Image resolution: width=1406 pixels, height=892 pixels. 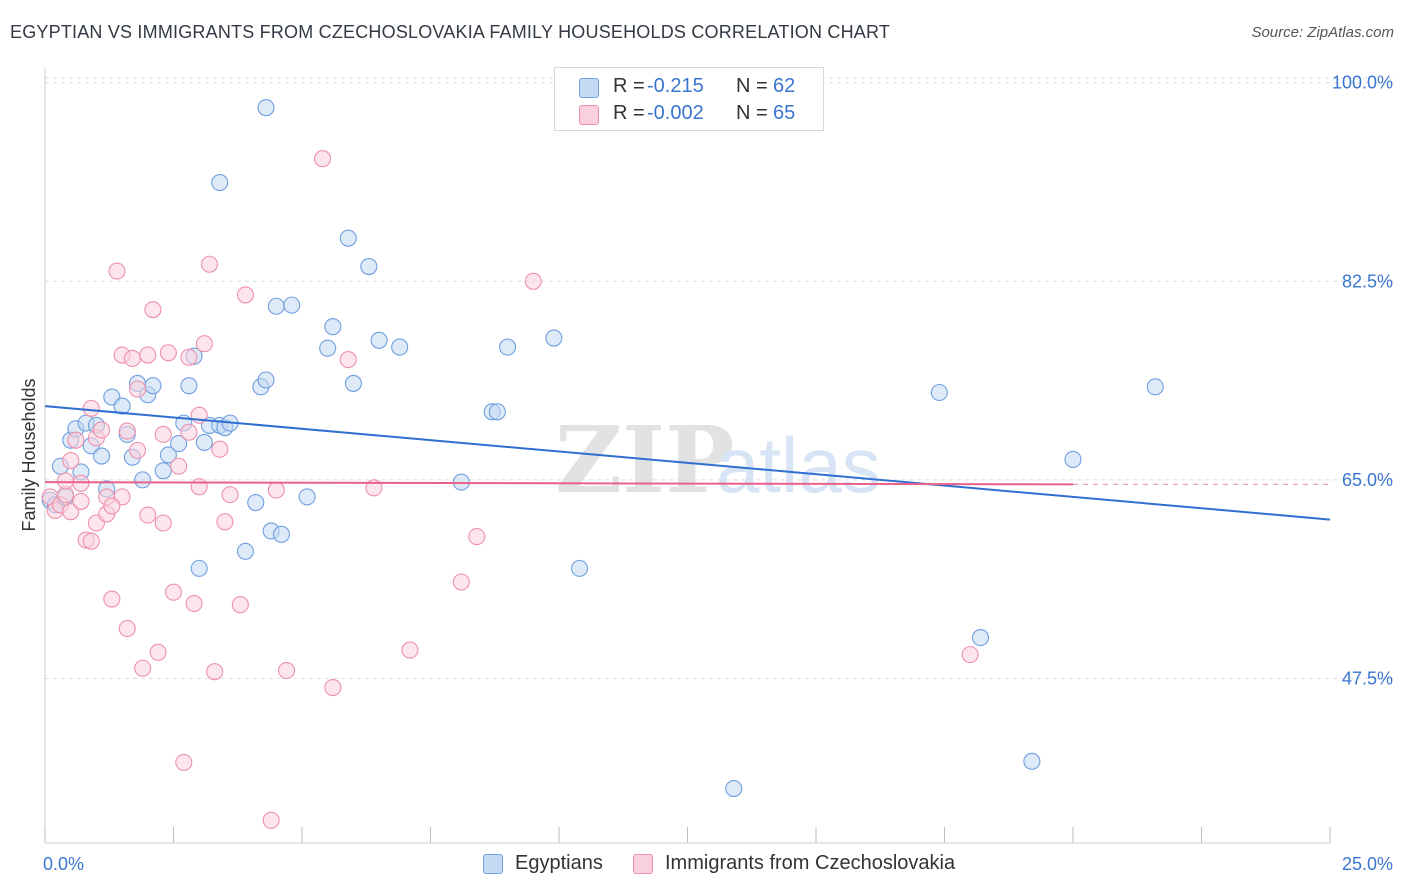 What do you see at coordinates (1367, 864) in the screenshot?
I see `x-tick-label: 25.0%` at bounding box center [1367, 864].